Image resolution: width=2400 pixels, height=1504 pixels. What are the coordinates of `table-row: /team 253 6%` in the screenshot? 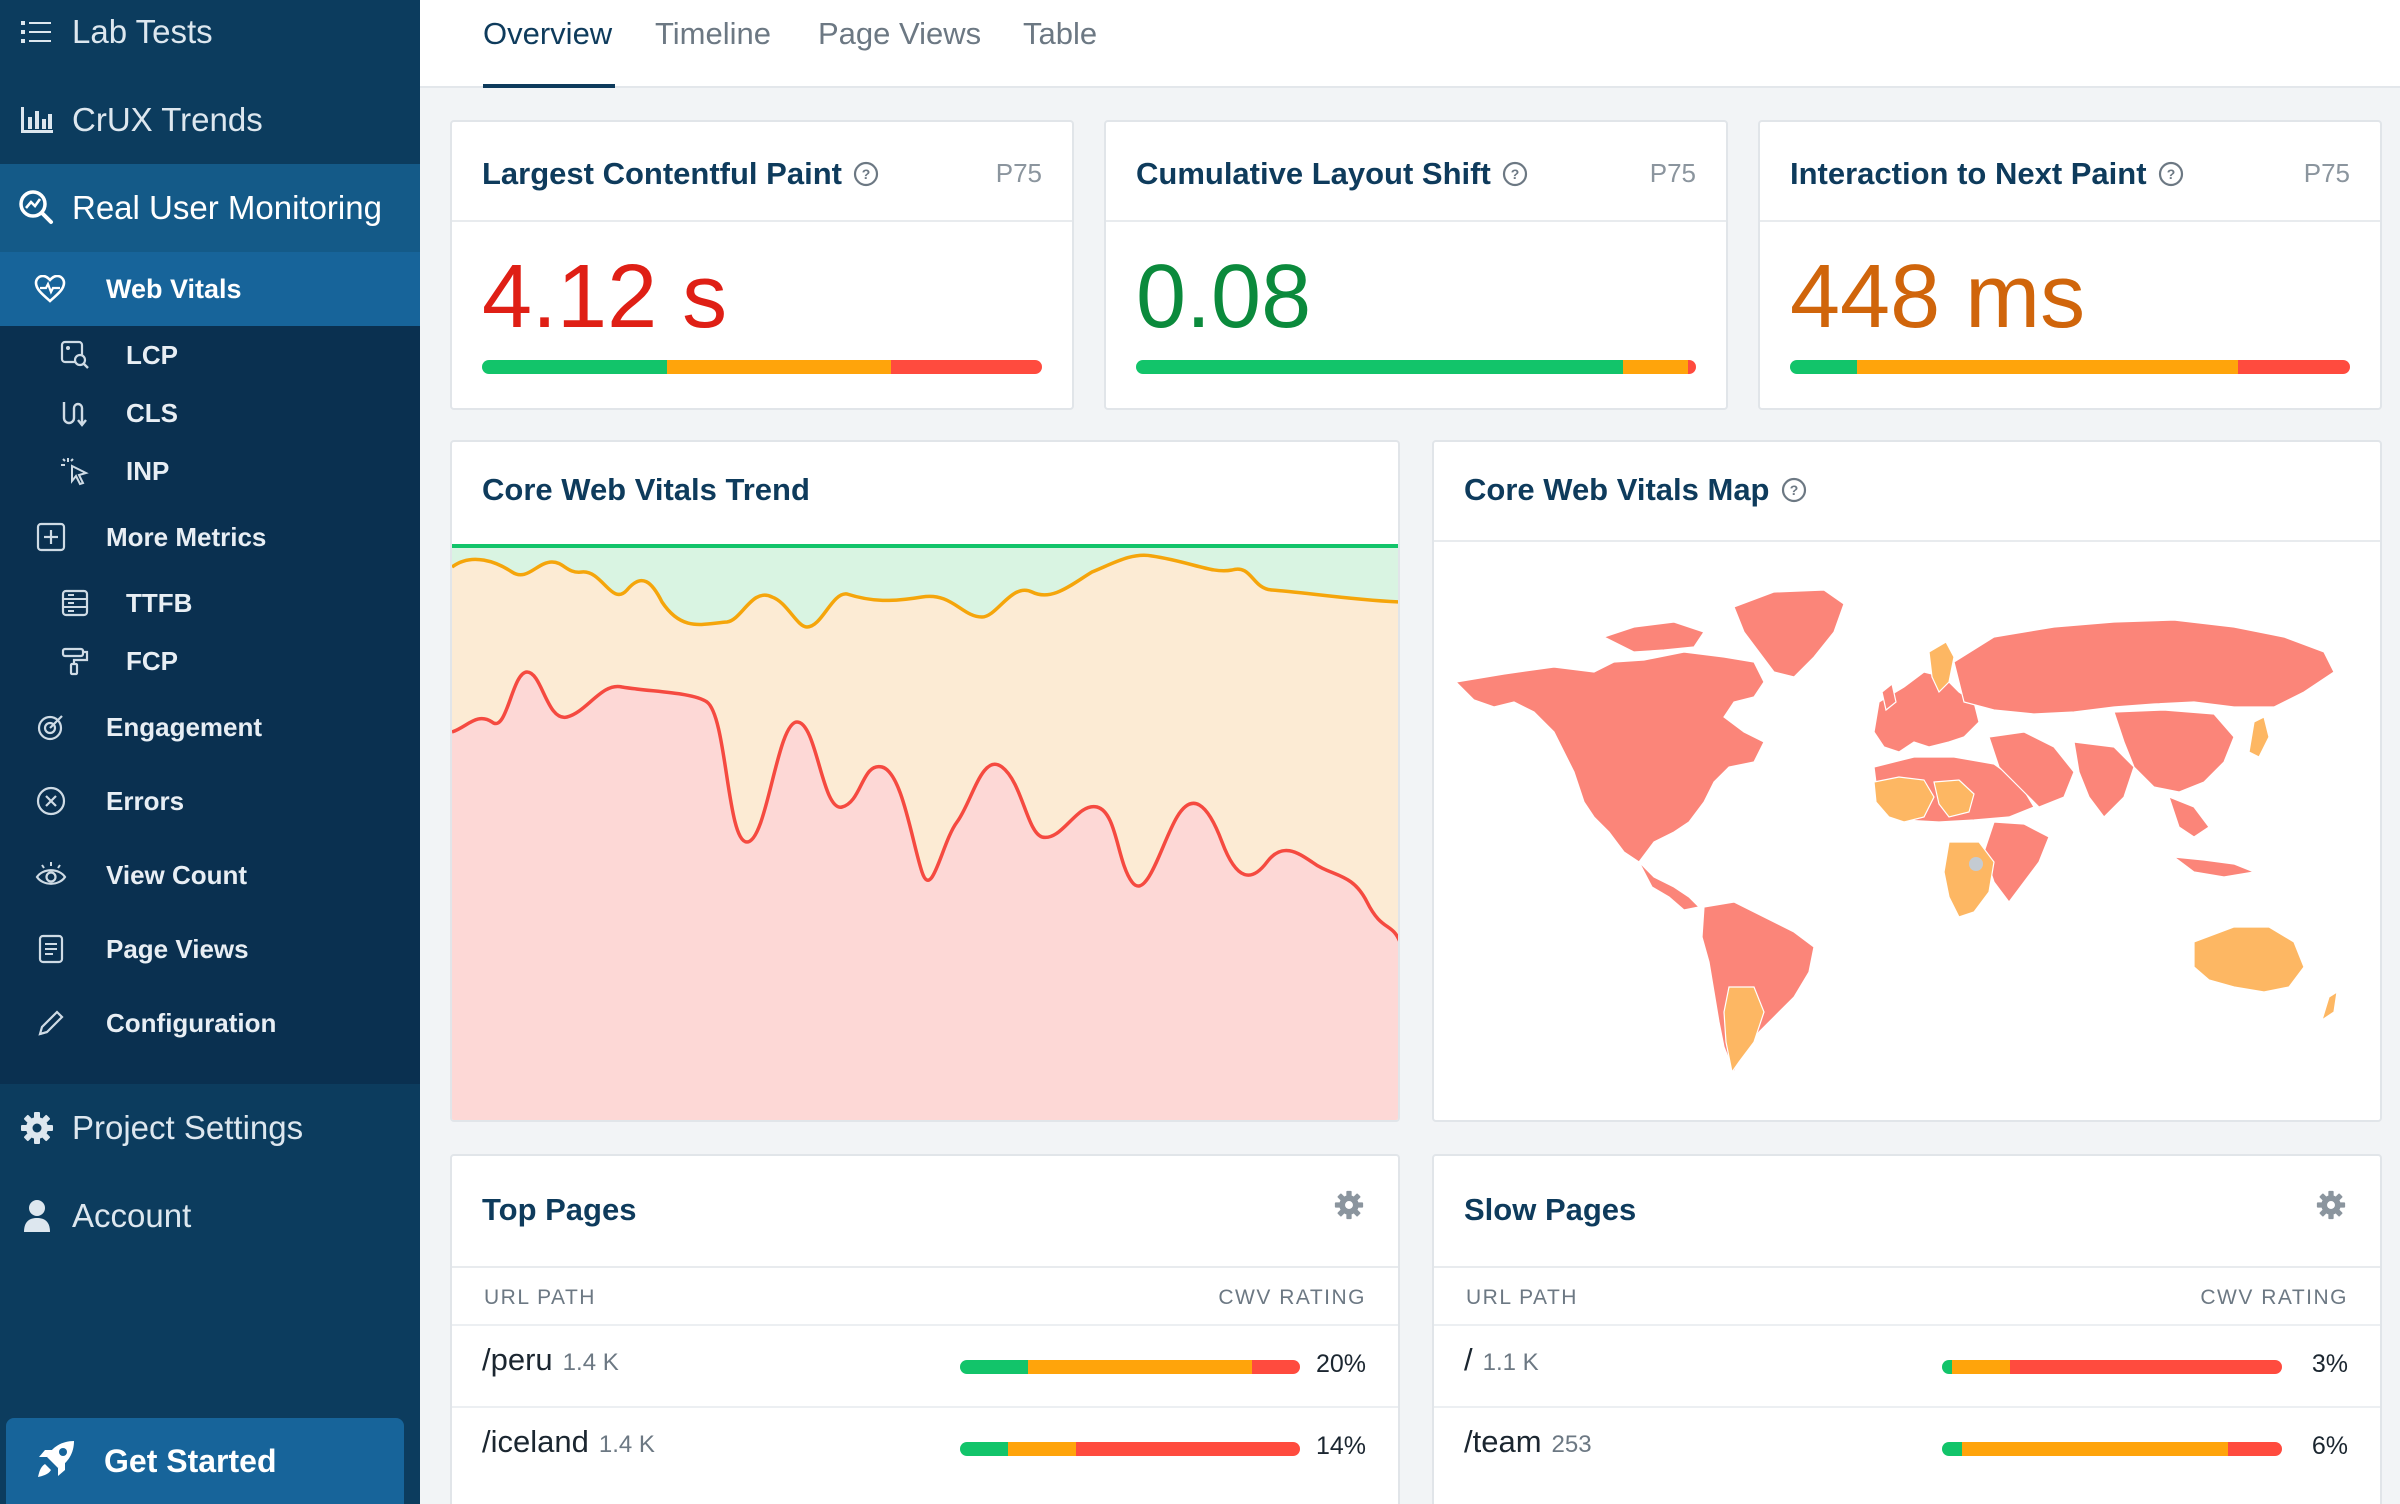 It's located at (1907, 1447).